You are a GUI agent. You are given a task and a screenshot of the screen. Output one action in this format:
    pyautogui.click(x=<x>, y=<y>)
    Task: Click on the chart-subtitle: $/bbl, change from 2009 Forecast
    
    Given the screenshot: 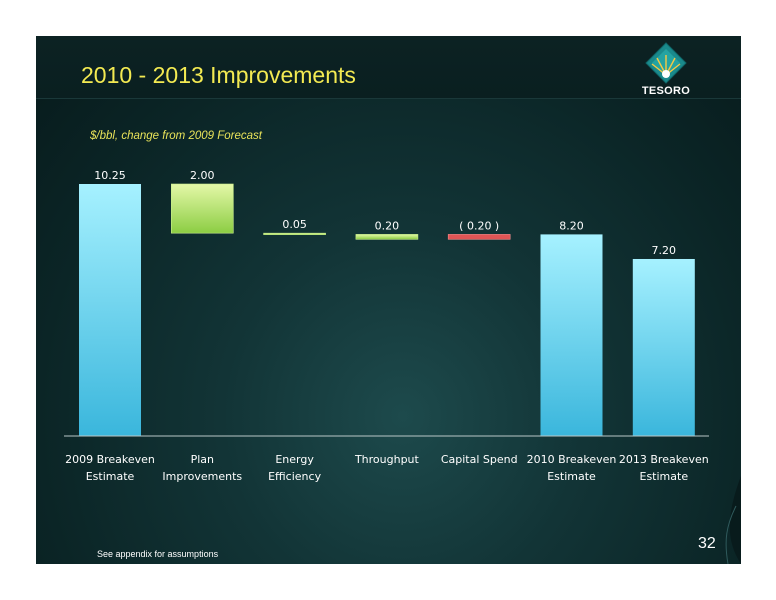 What is the action you would take?
    pyautogui.click(x=176, y=136)
    